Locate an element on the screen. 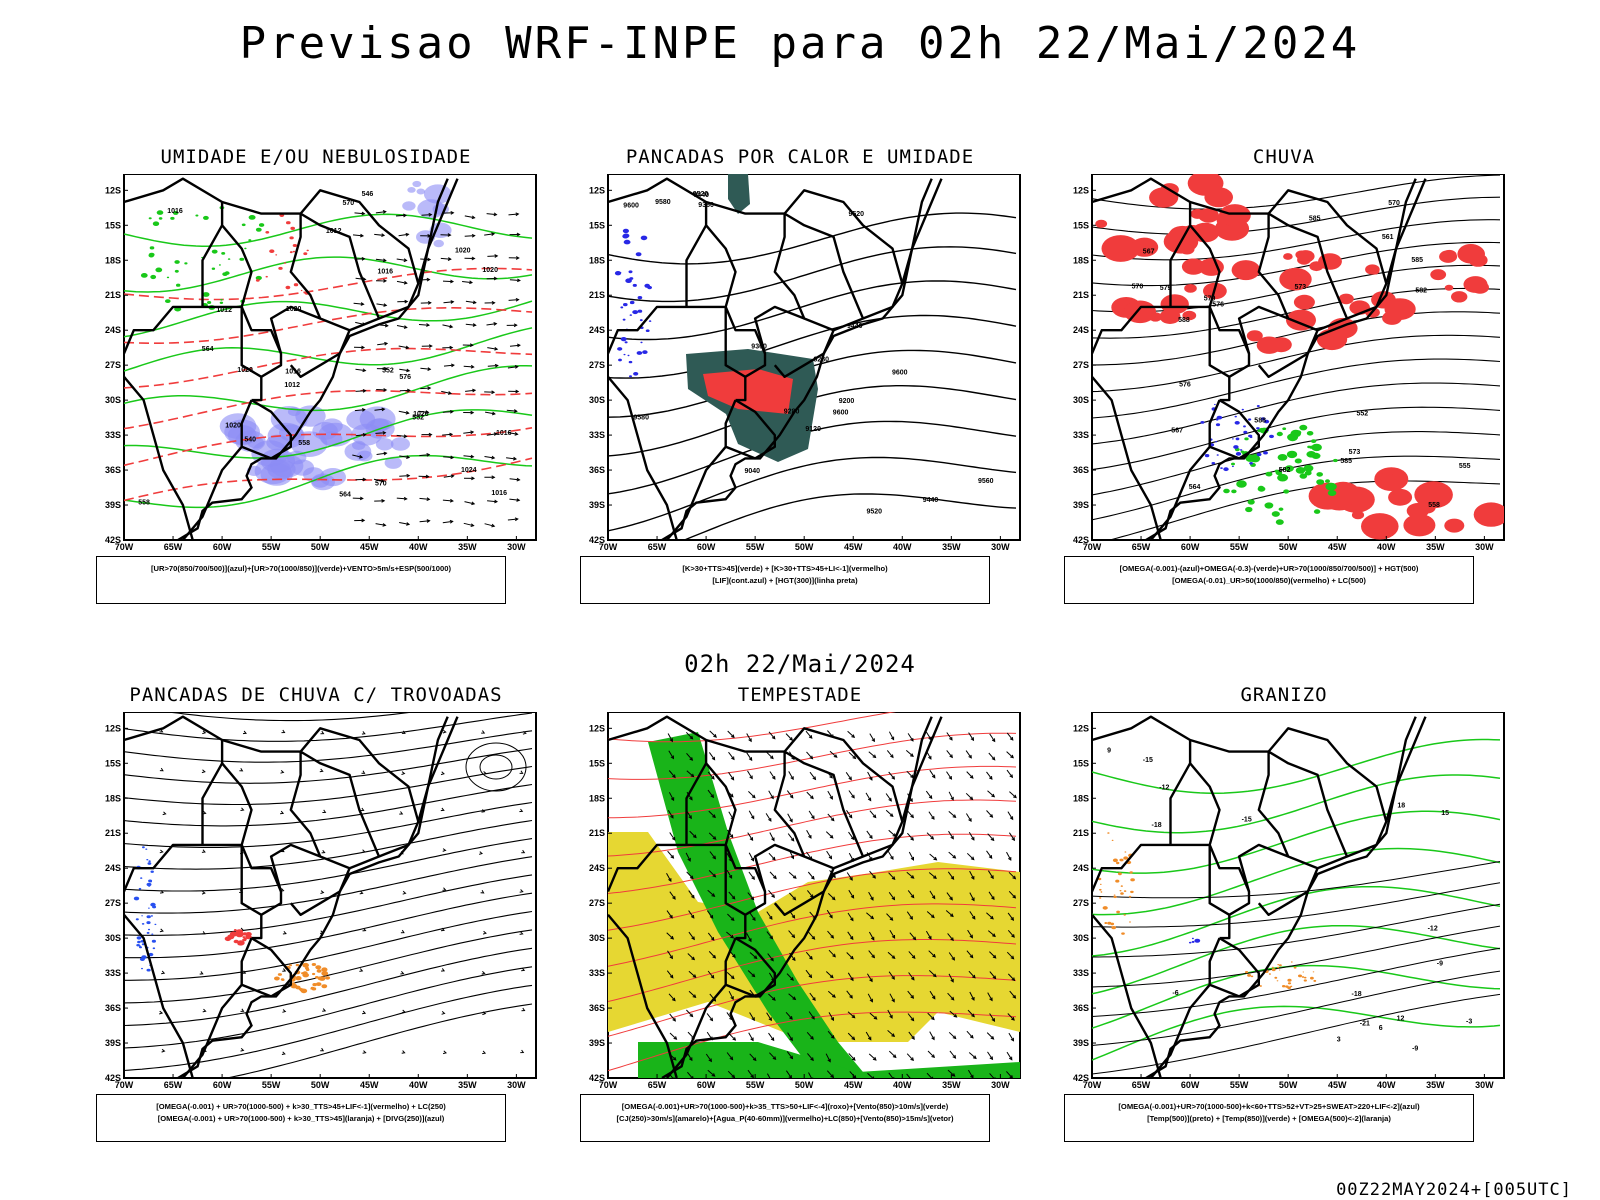 This screenshot has height=1200, width=1600. x-tick-label: 50W is located at coordinates (1288, 1085).